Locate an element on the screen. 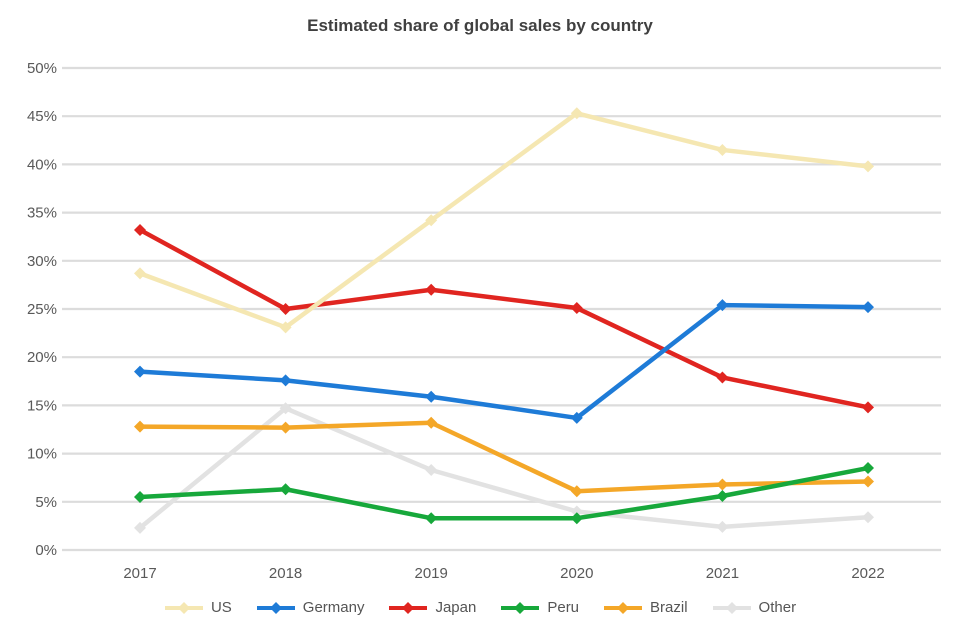  legend-item-Brazil: Brazil is located at coordinates (645, 607).